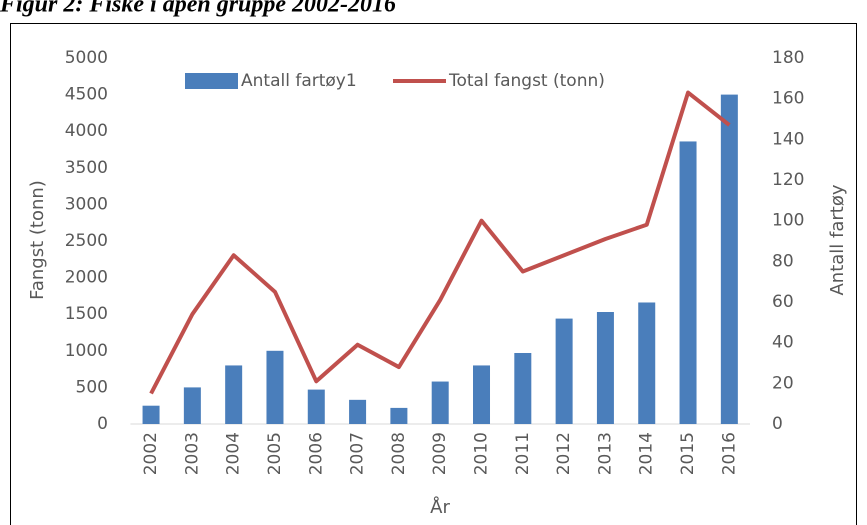  What do you see at coordinates (783, 261) in the screenshot?
I see `y2-tick-label: 80` at bounding box center [783, 261].